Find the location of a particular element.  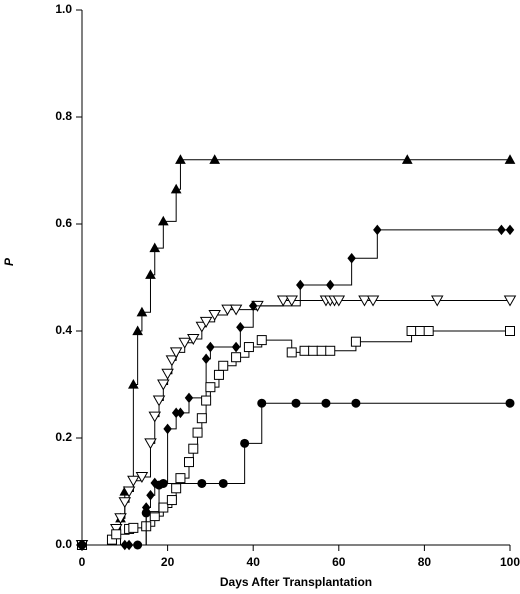

x-tick-label: 20 is located at coordinates (168, 562).